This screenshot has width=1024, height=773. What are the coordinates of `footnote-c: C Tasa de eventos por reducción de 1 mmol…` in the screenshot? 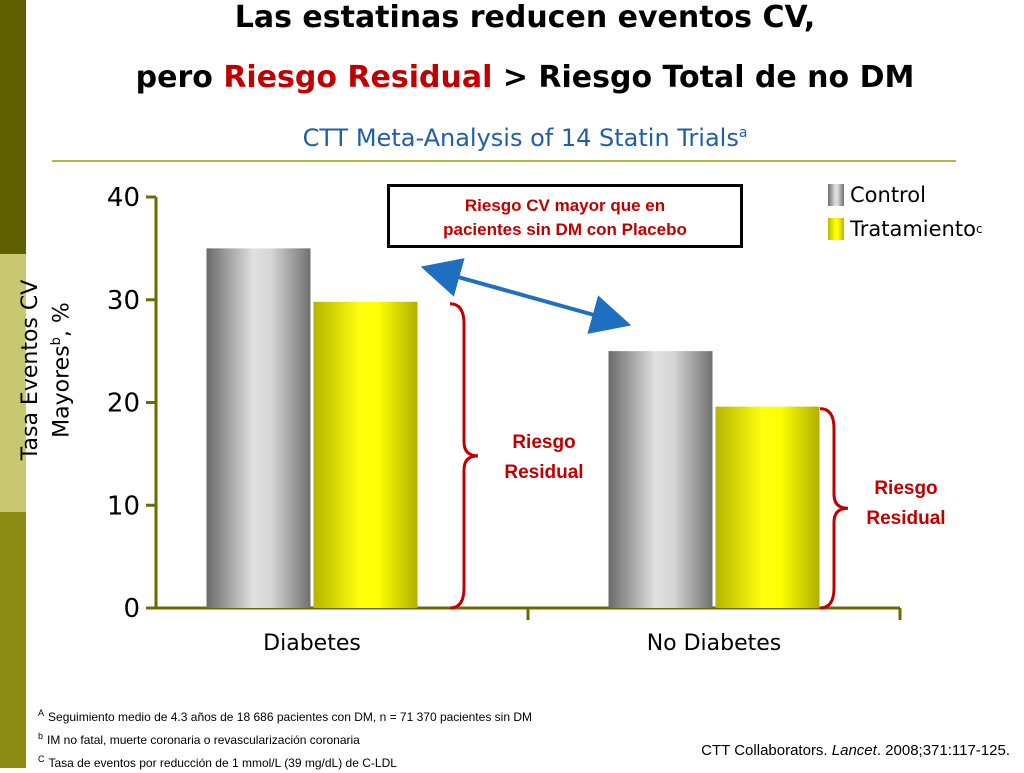 It's located at (285, 761).